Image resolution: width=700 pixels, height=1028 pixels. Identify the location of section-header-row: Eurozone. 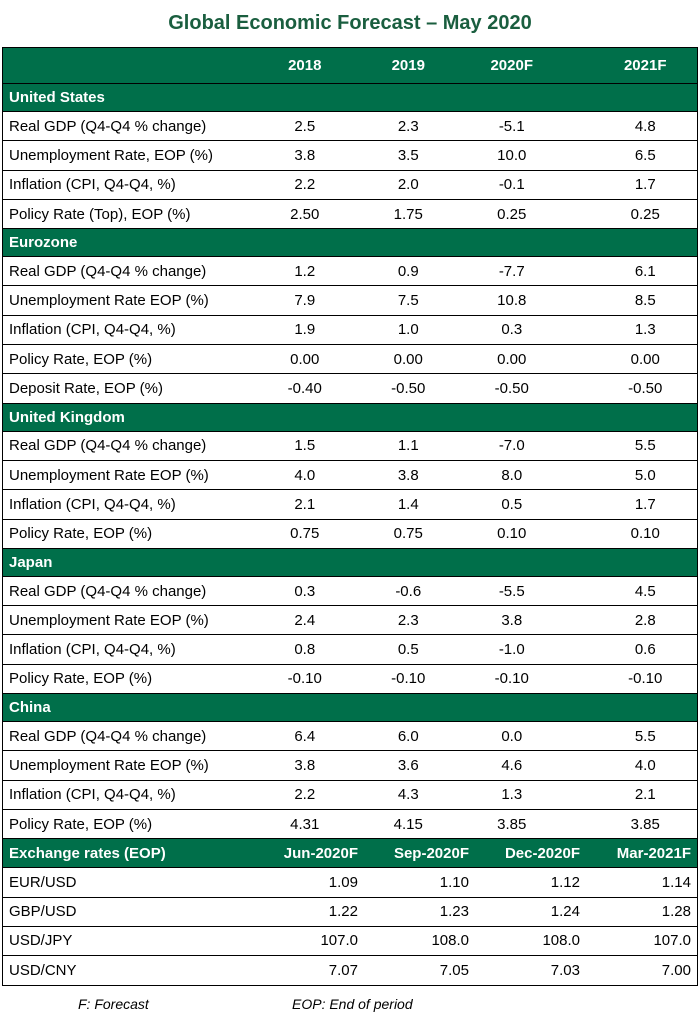
(350, 243).